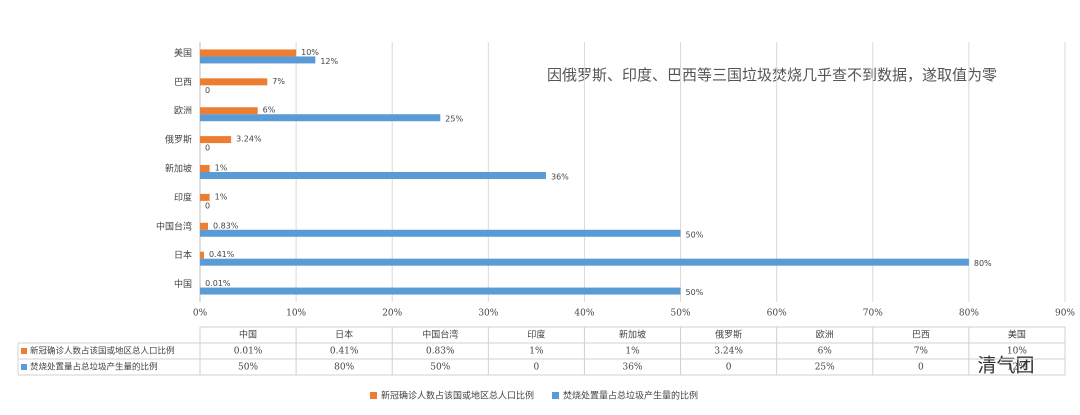 This screenshot has height=415, width=1080. What do you see at coordinates (825, 368) in the screenshot?
I see `table-cell: 25%` at bounding box center [825, 368].